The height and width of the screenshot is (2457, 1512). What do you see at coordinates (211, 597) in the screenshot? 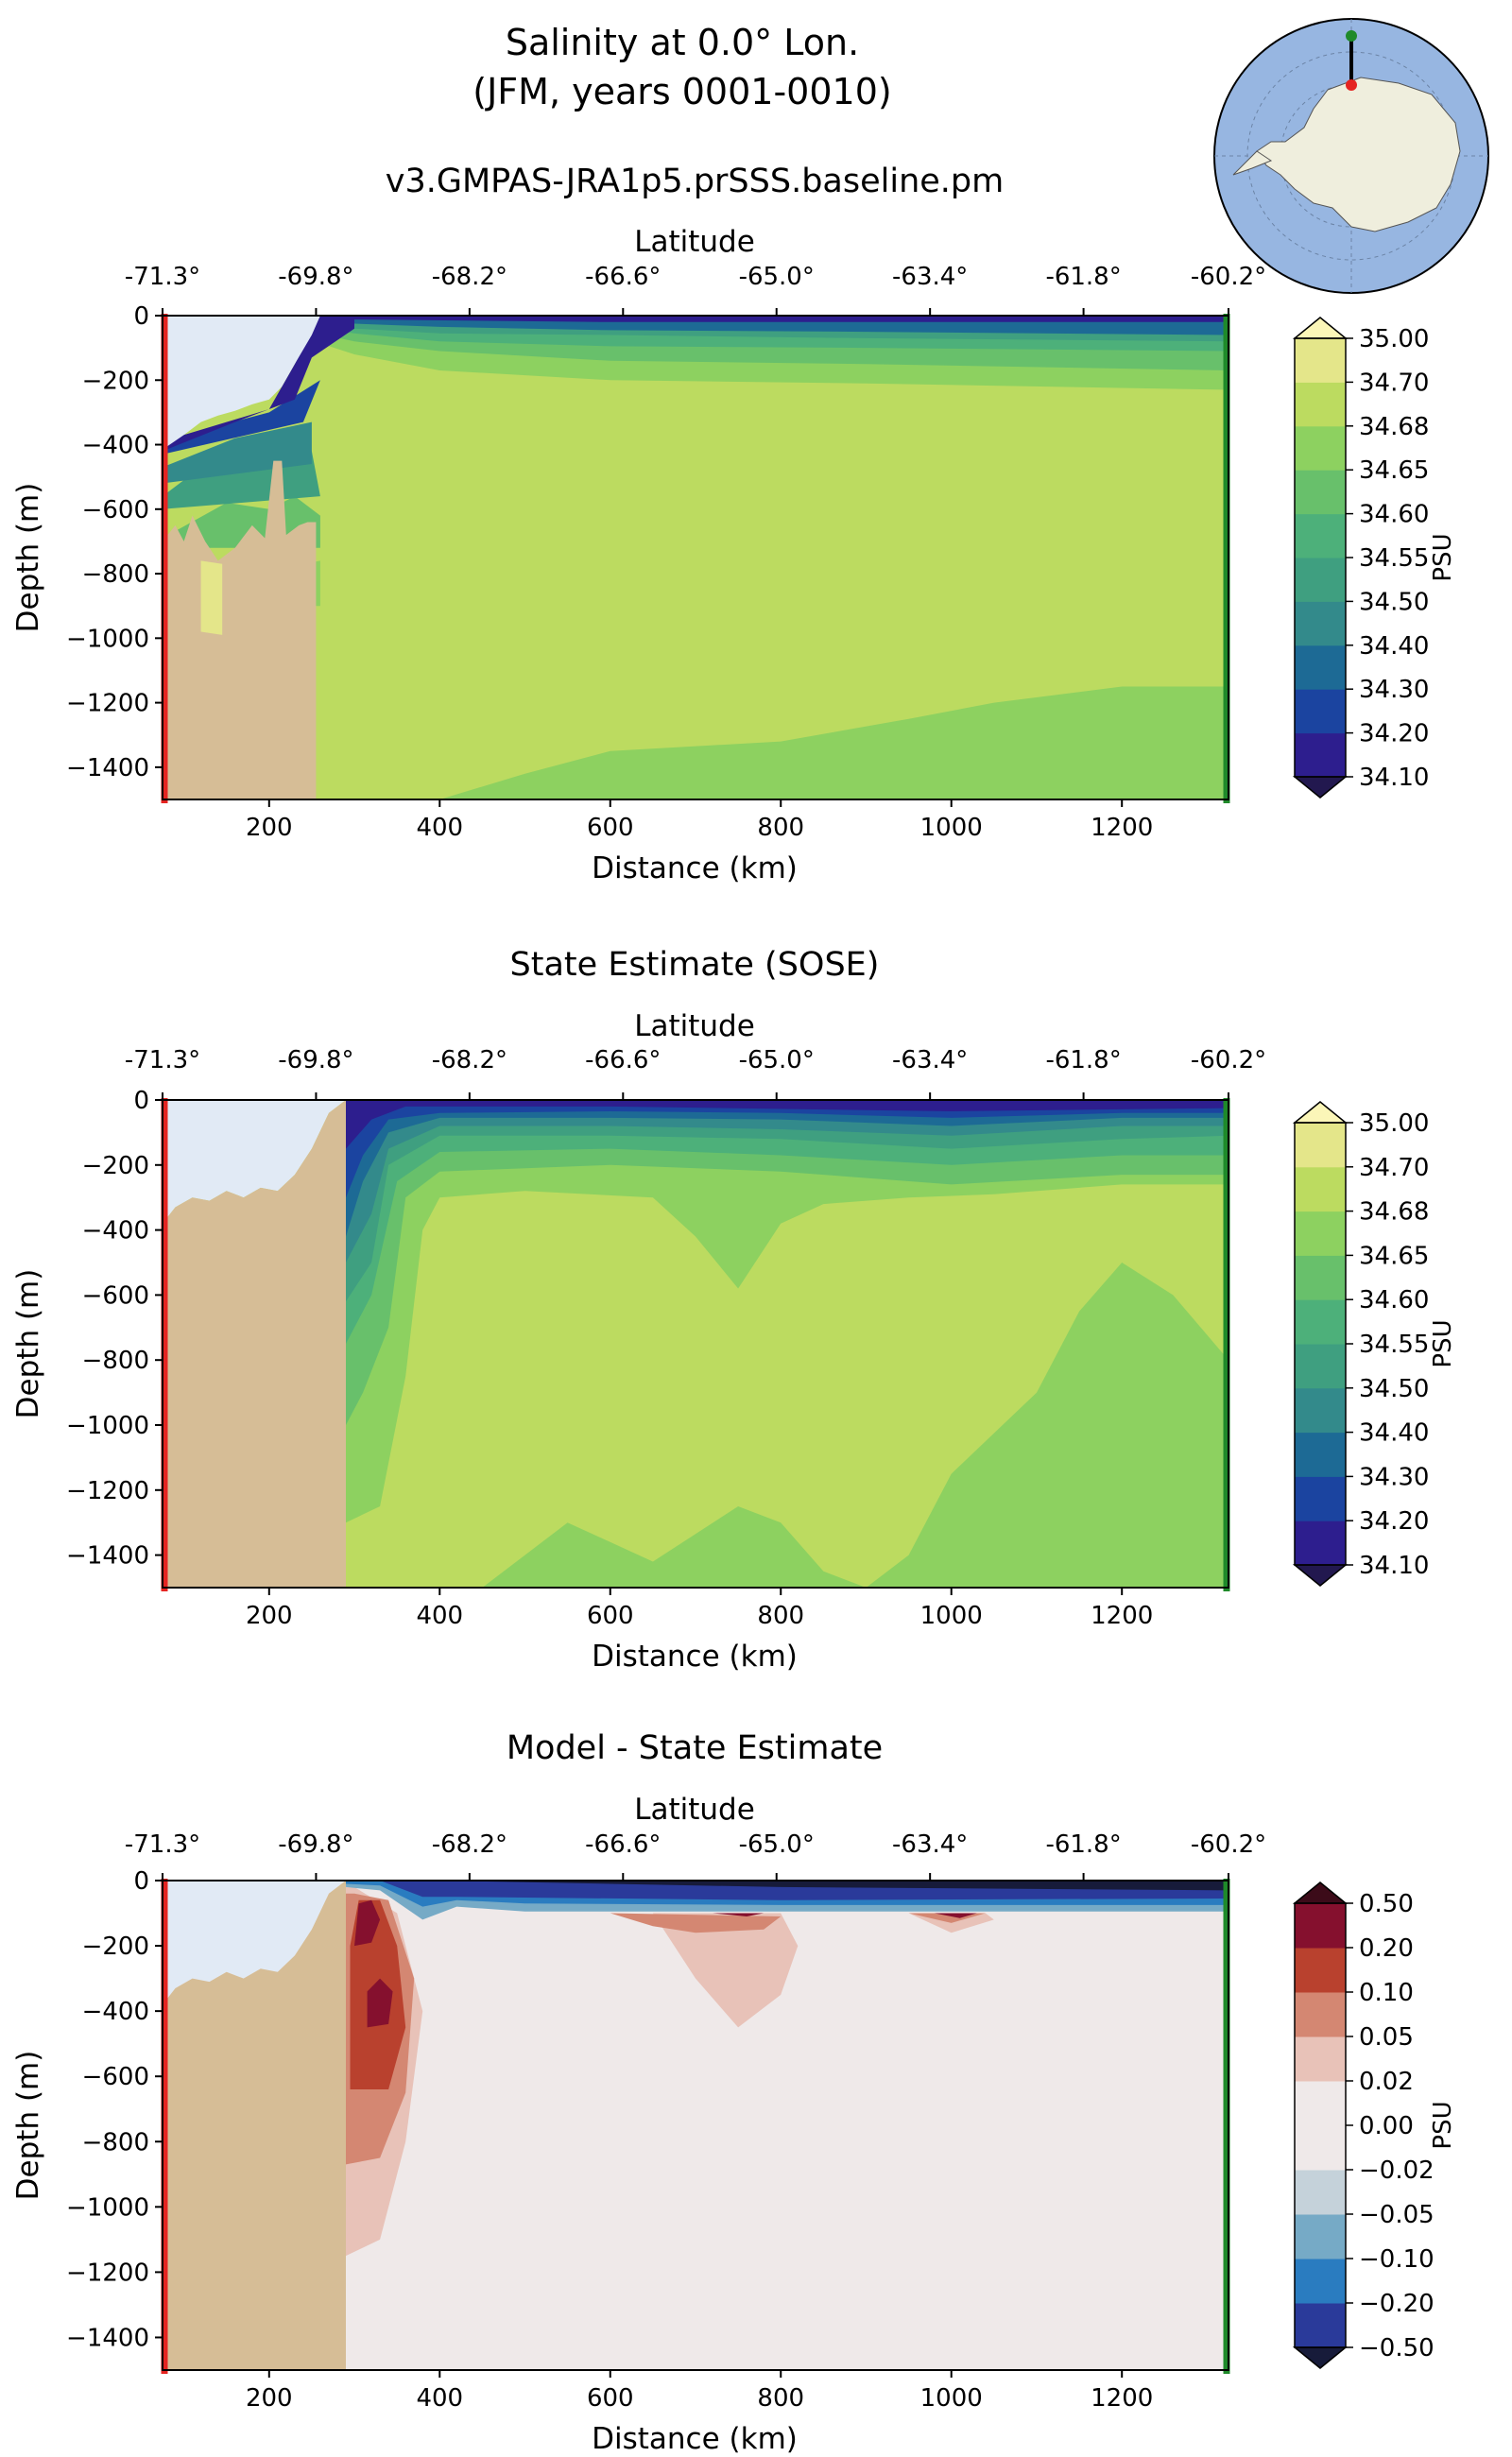
I see `cavity-salty-patch` at bounding box center [211, 597].